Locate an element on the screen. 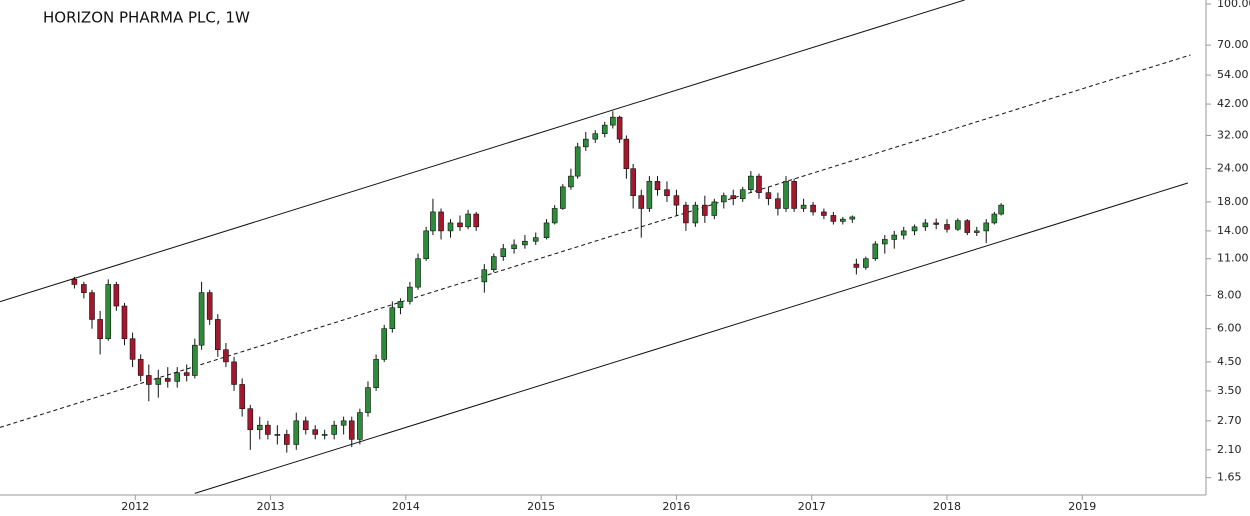  y-tick-label: 8.00 is located at coordinates (1229, 294).